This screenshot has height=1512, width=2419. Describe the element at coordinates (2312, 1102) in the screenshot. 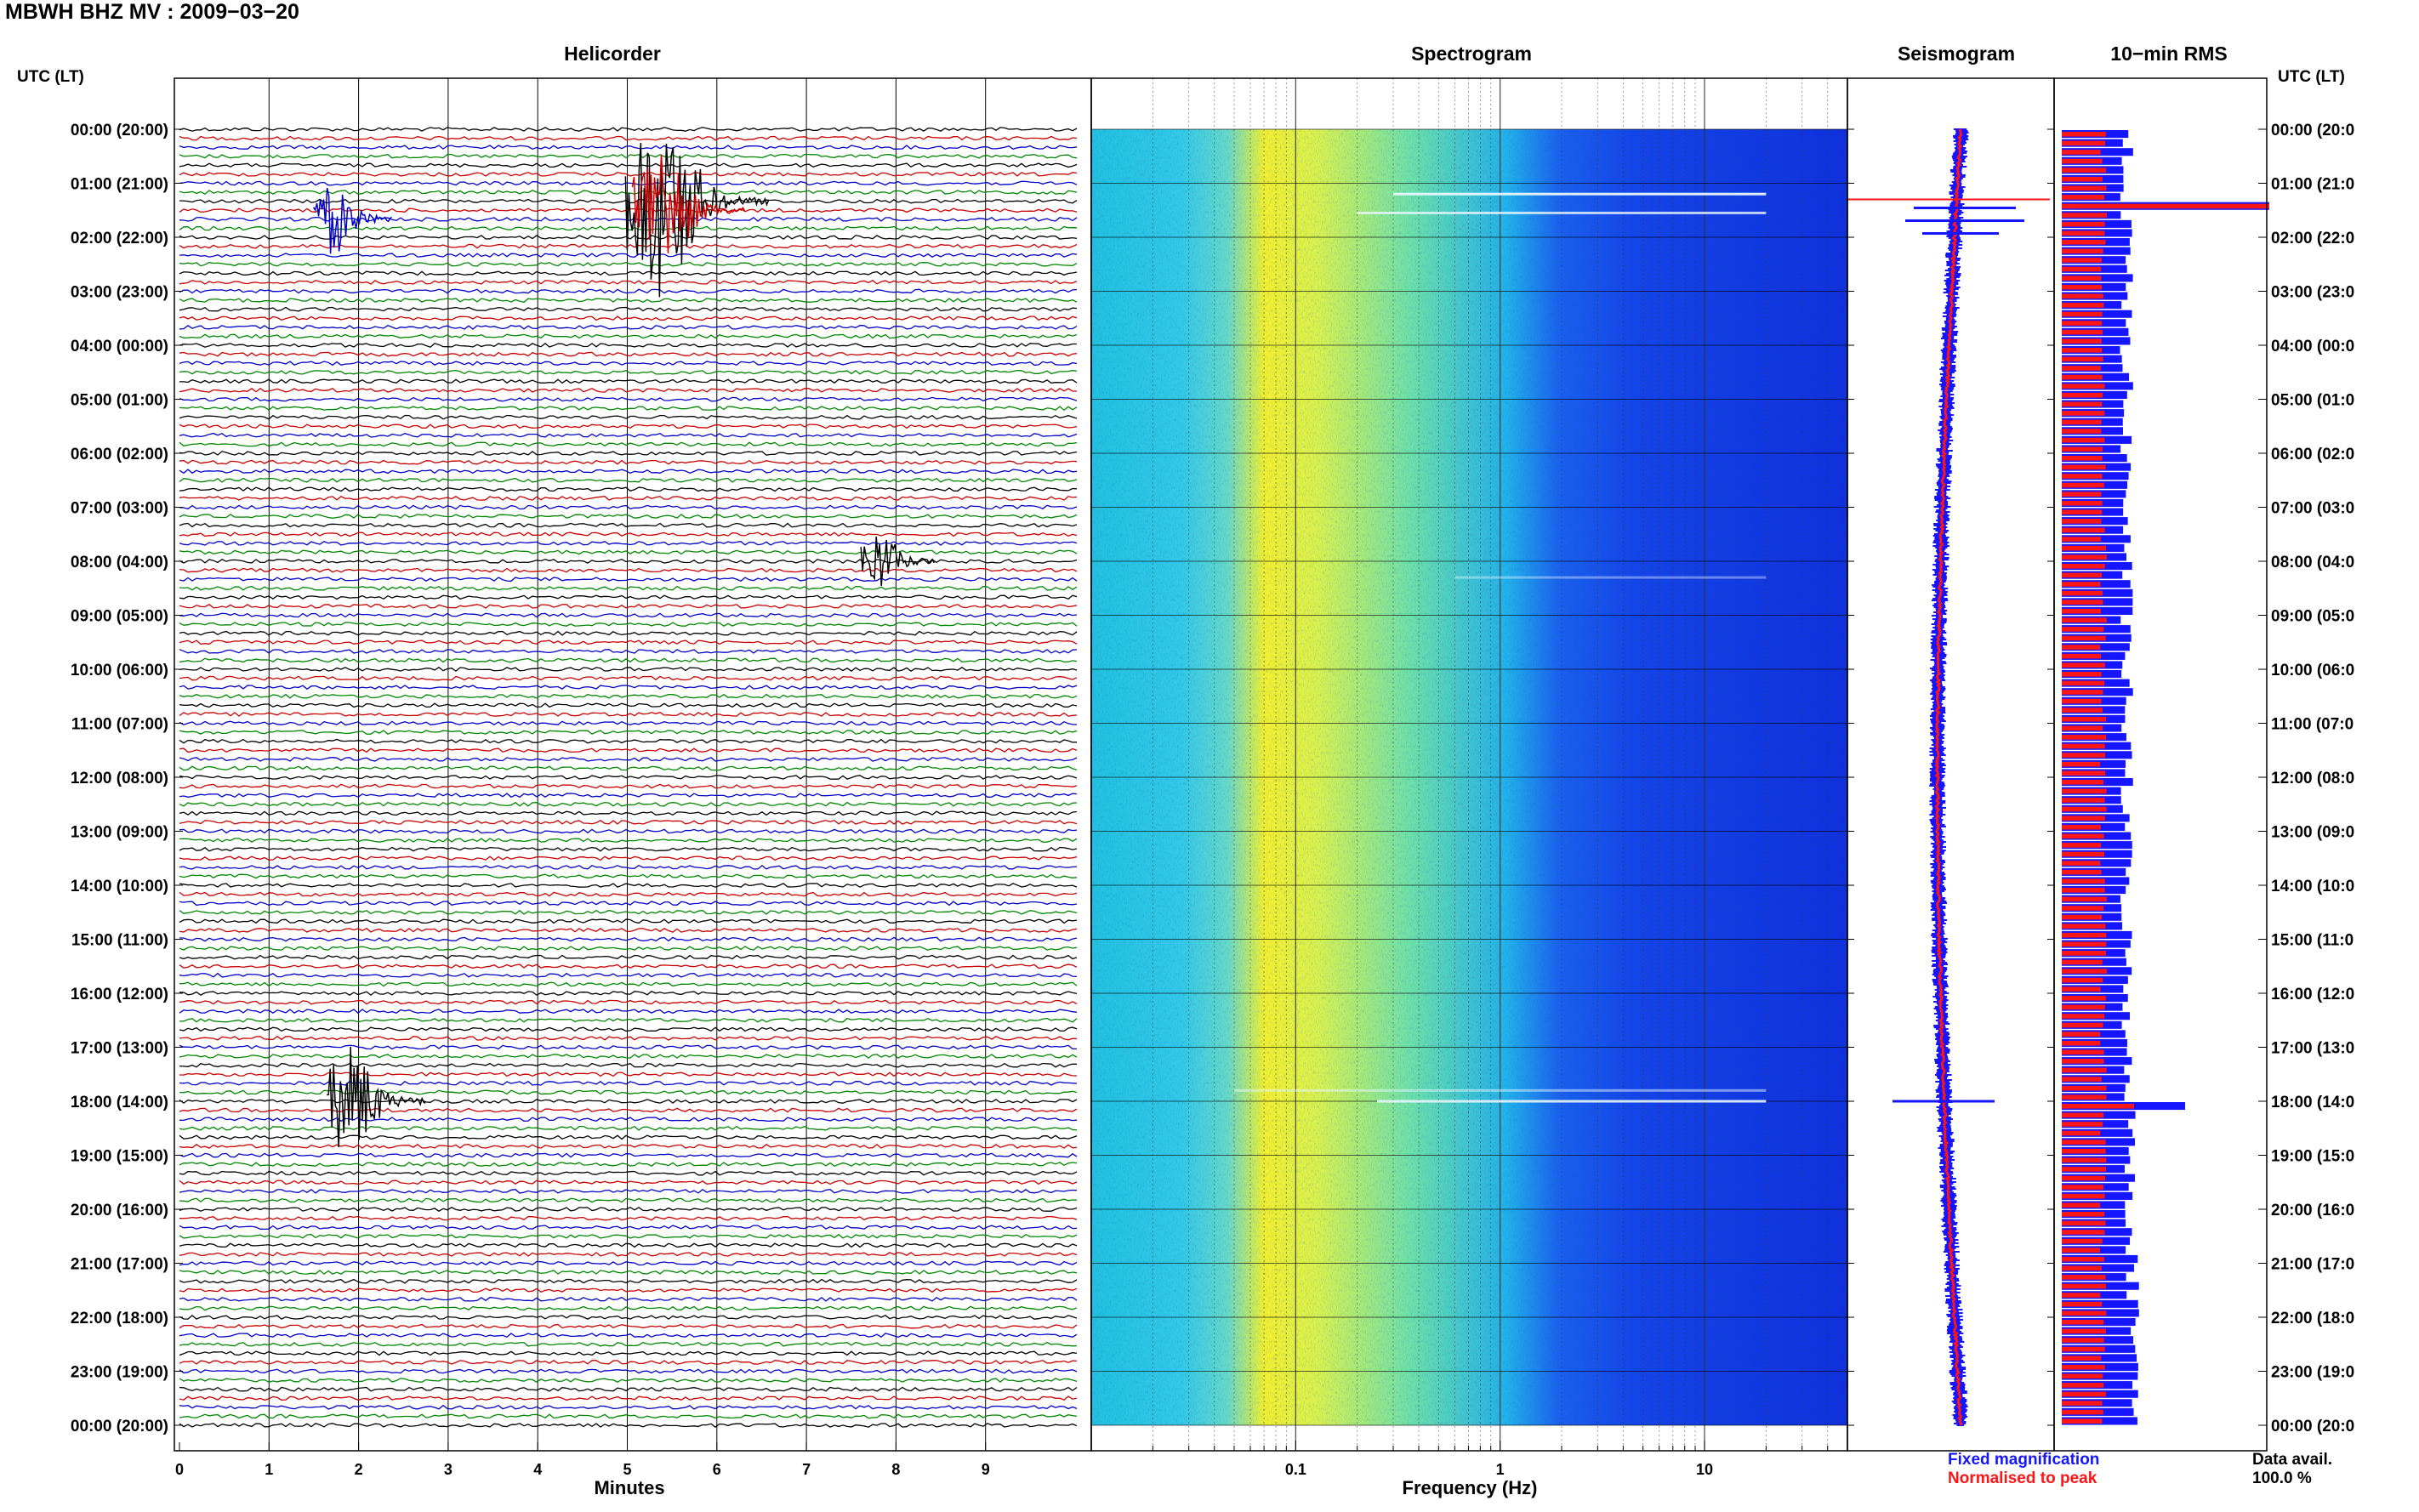

I see `row-label-right: 18:00 (14:0` at that location.